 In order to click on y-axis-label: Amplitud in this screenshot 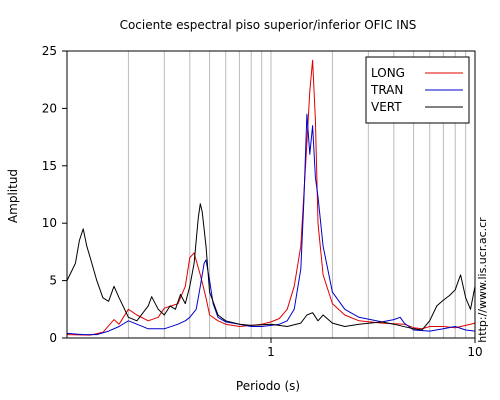, I will do `click(13, 196)`.